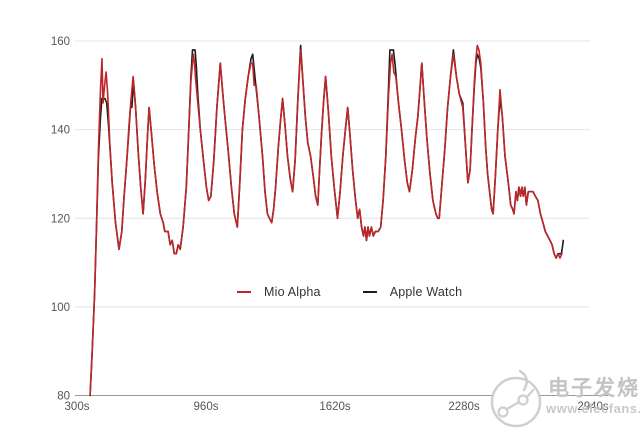 The height and width of the screenshot is (433, 640). Describe the element at coordinates (369, 292) in the screenshot. I see `apple-watch-line-swatch` at that location.